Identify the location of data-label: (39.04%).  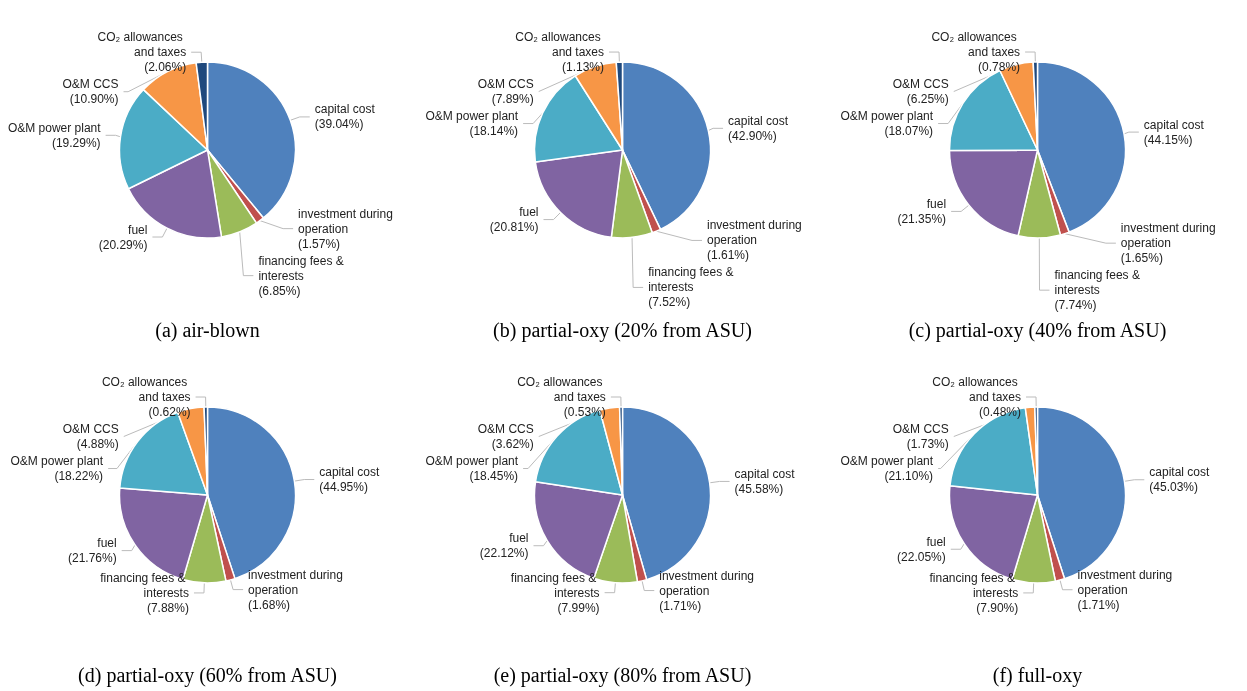
(339, 124).